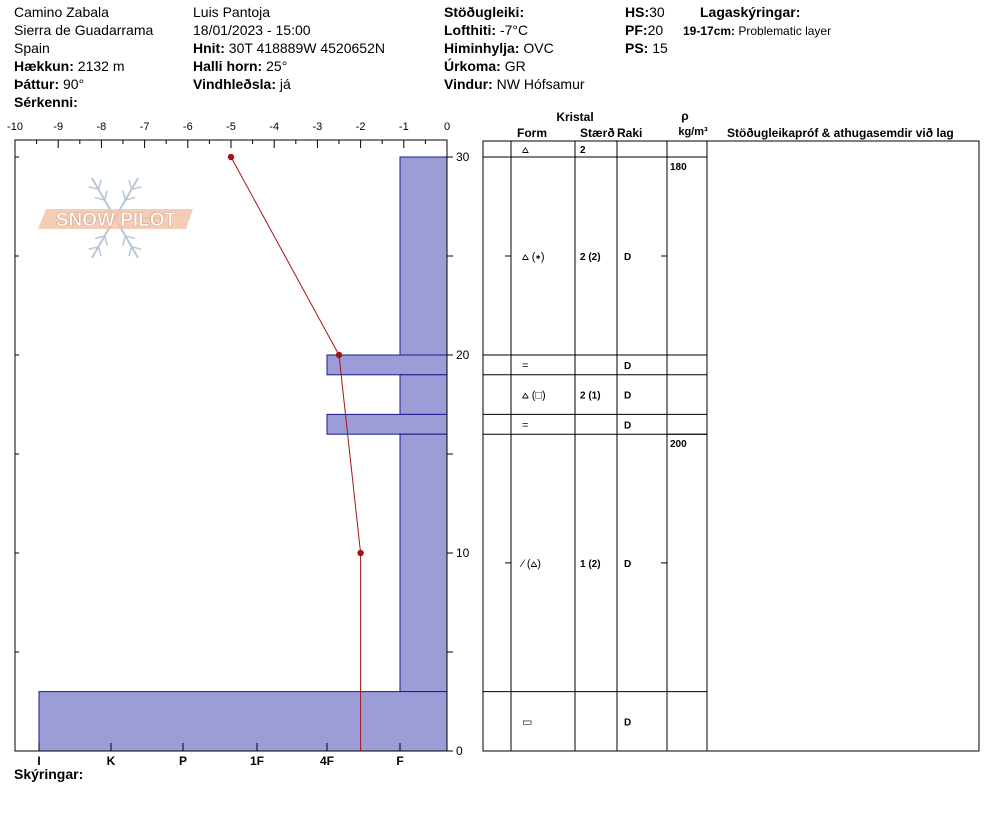 This screenshot has height=840, width=994. What do you see at coordinates (46, 102) in the screenshot?
I see `features-label: Sérkenni:` at bounding box center [46, 102].